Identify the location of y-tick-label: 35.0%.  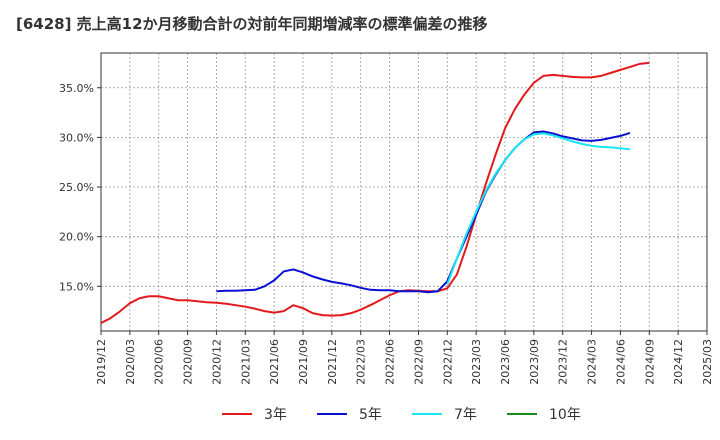
(76, 88).